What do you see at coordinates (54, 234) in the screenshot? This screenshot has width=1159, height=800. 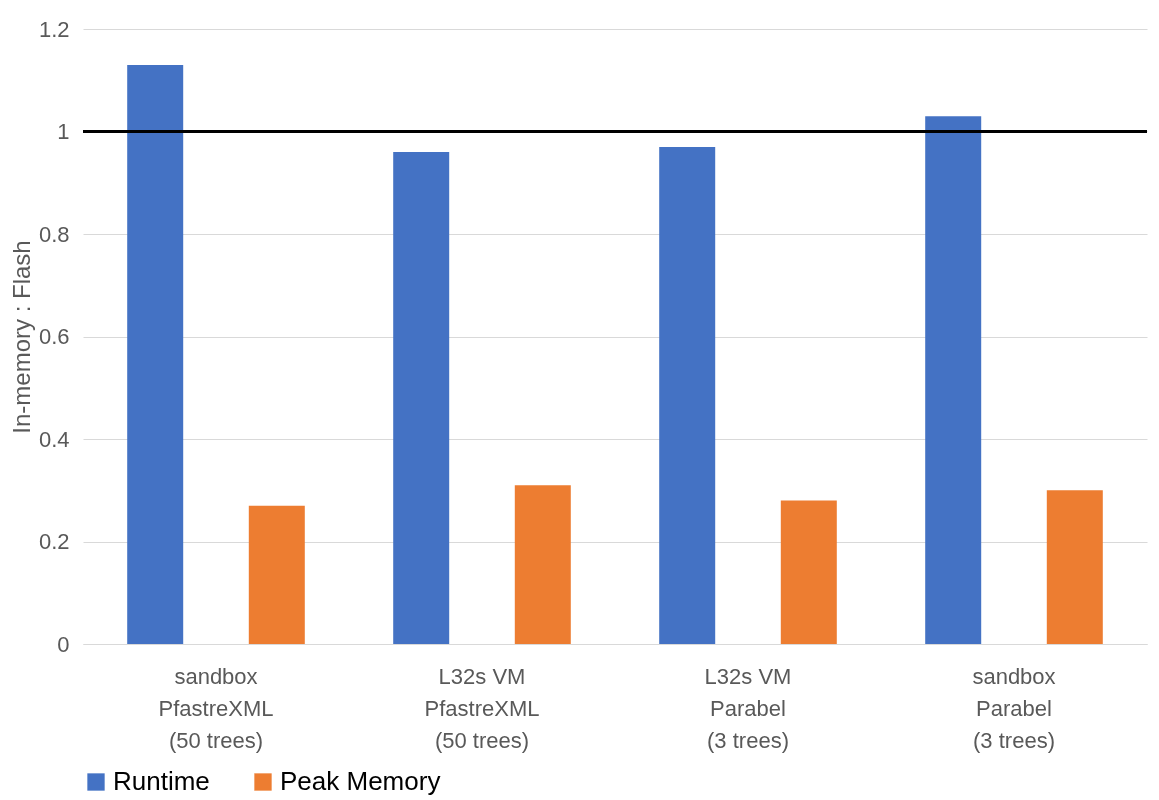 I see `y-tick-label: 0.8` at bounding box center [54, 234].